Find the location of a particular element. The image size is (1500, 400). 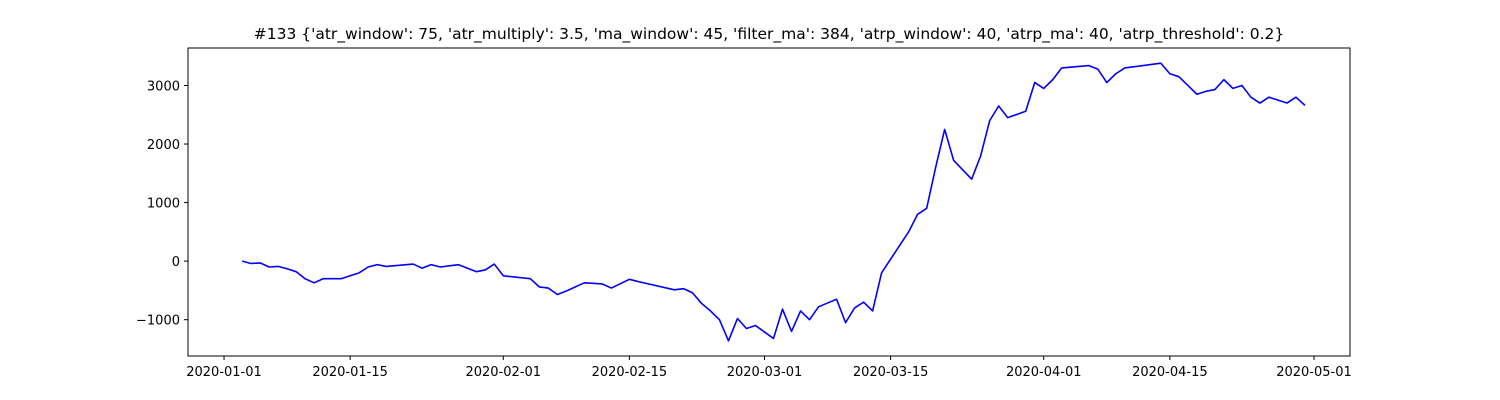

y-tick-label: 0 is located at coordinates (176, 262).